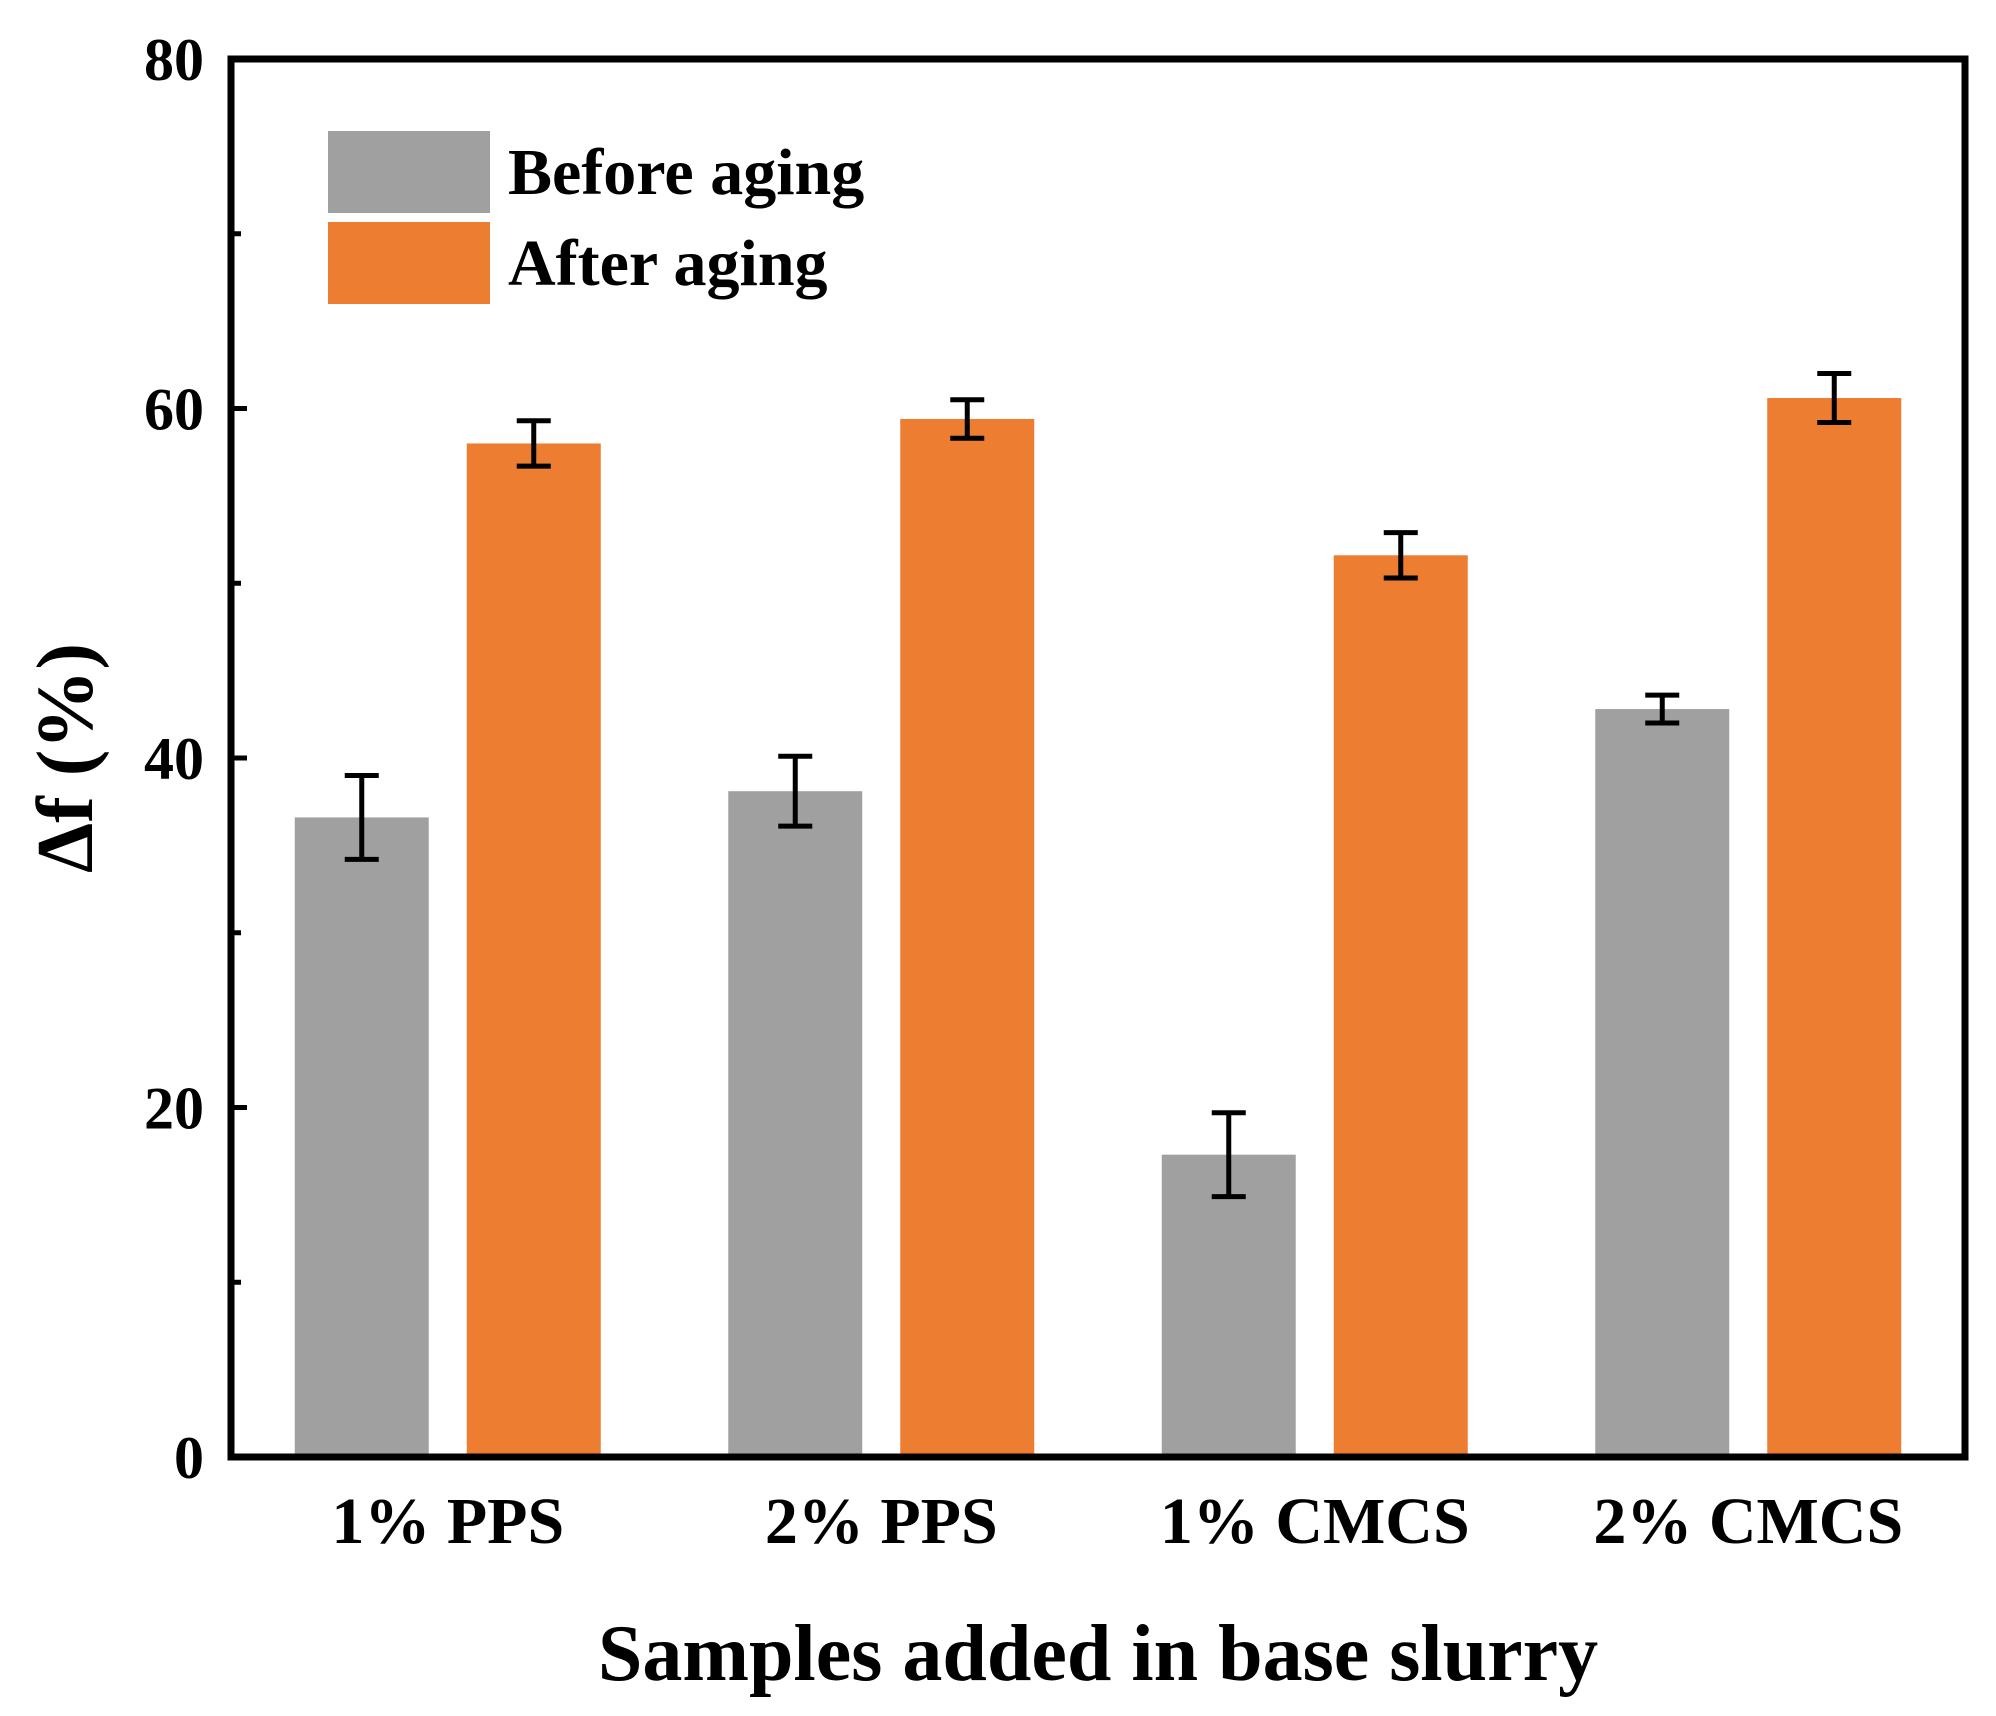 The image size is (1996, 1716). Describe the element at coordinates (409, 172) in the screenshot. I see `legend-swatch-before-aging` at that location.